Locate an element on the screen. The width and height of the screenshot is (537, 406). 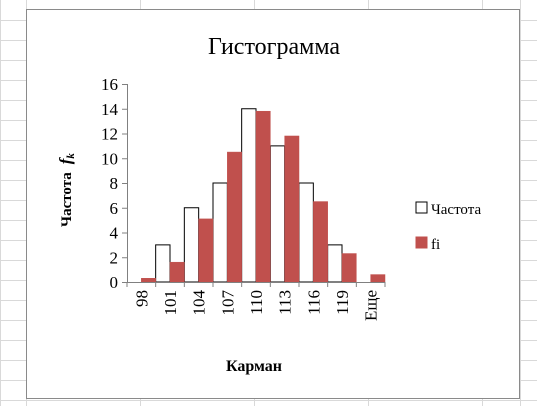
y-tick-label: 6 is located at coordinates (114, 208).